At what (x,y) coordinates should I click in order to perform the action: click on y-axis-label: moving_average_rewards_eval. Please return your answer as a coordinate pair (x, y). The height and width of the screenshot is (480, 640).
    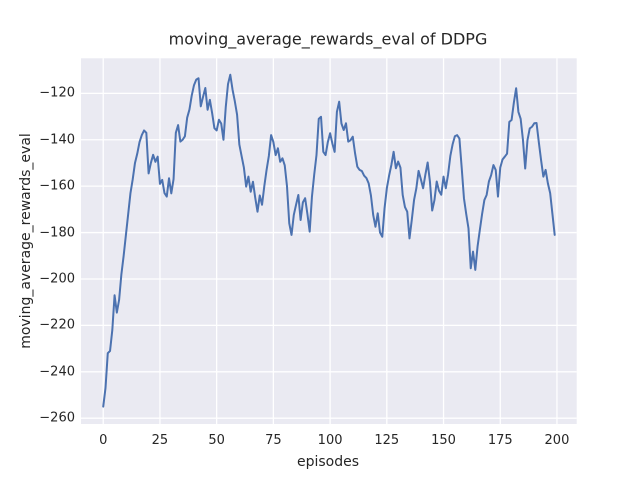
    Looking at the image, I should click on (26, 241).